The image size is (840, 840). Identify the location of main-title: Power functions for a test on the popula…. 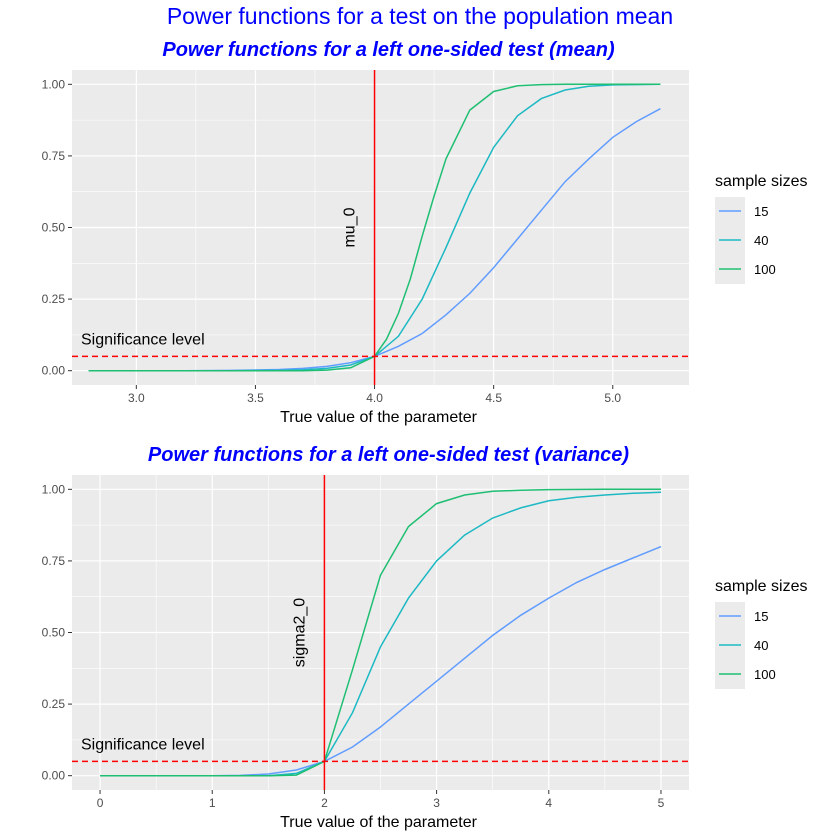
(420, 16).